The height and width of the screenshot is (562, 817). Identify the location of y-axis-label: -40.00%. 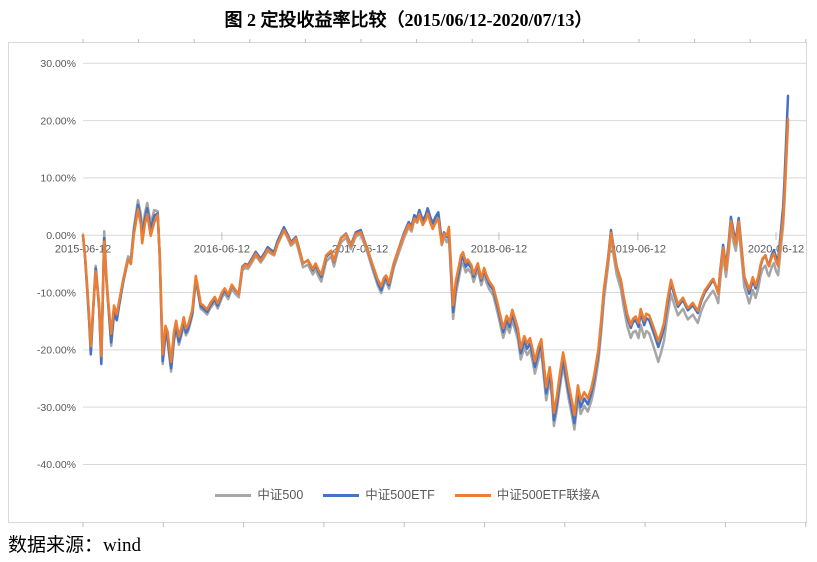
(56, 465).